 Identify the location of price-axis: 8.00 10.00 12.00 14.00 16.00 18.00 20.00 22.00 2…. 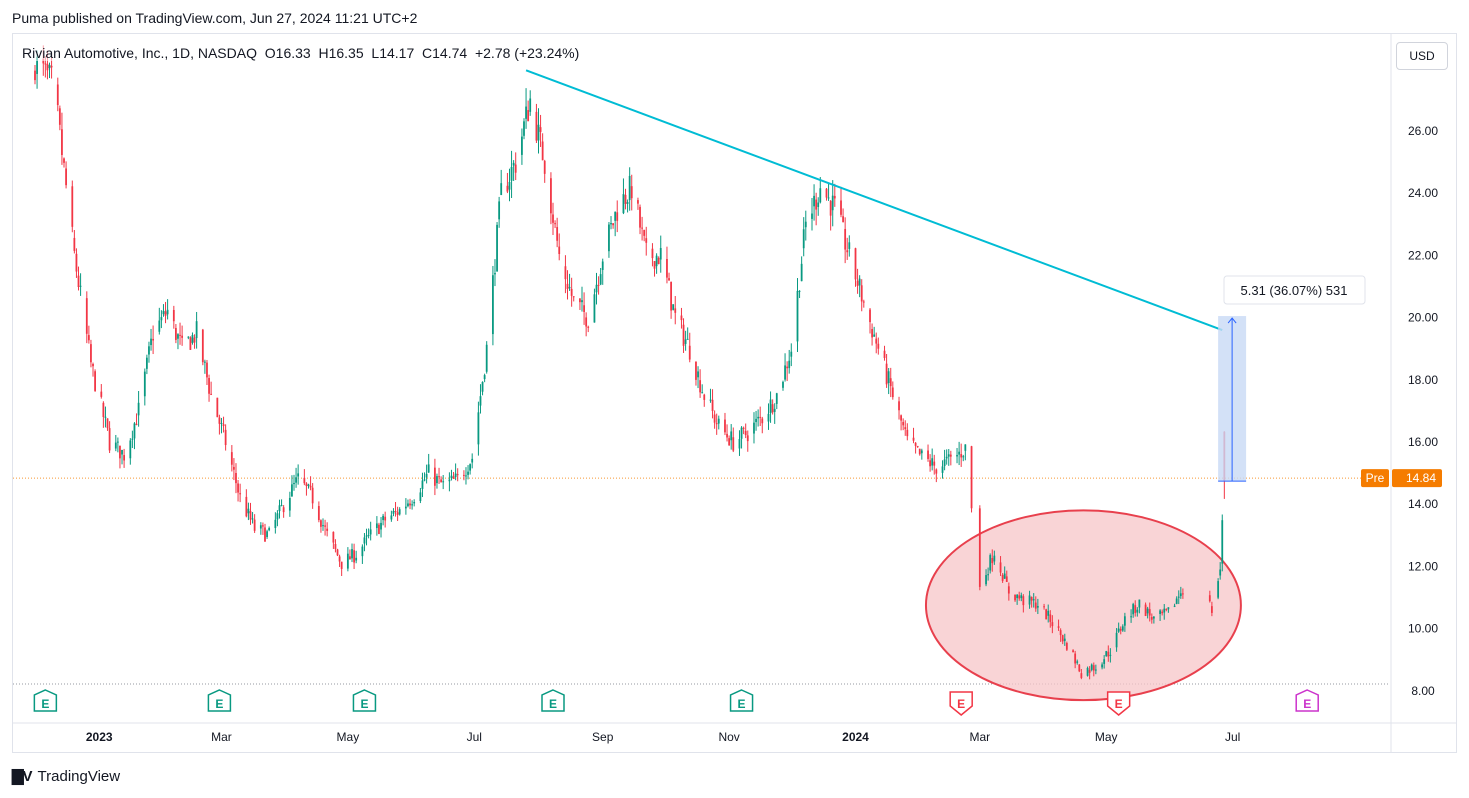
(1401, 411).